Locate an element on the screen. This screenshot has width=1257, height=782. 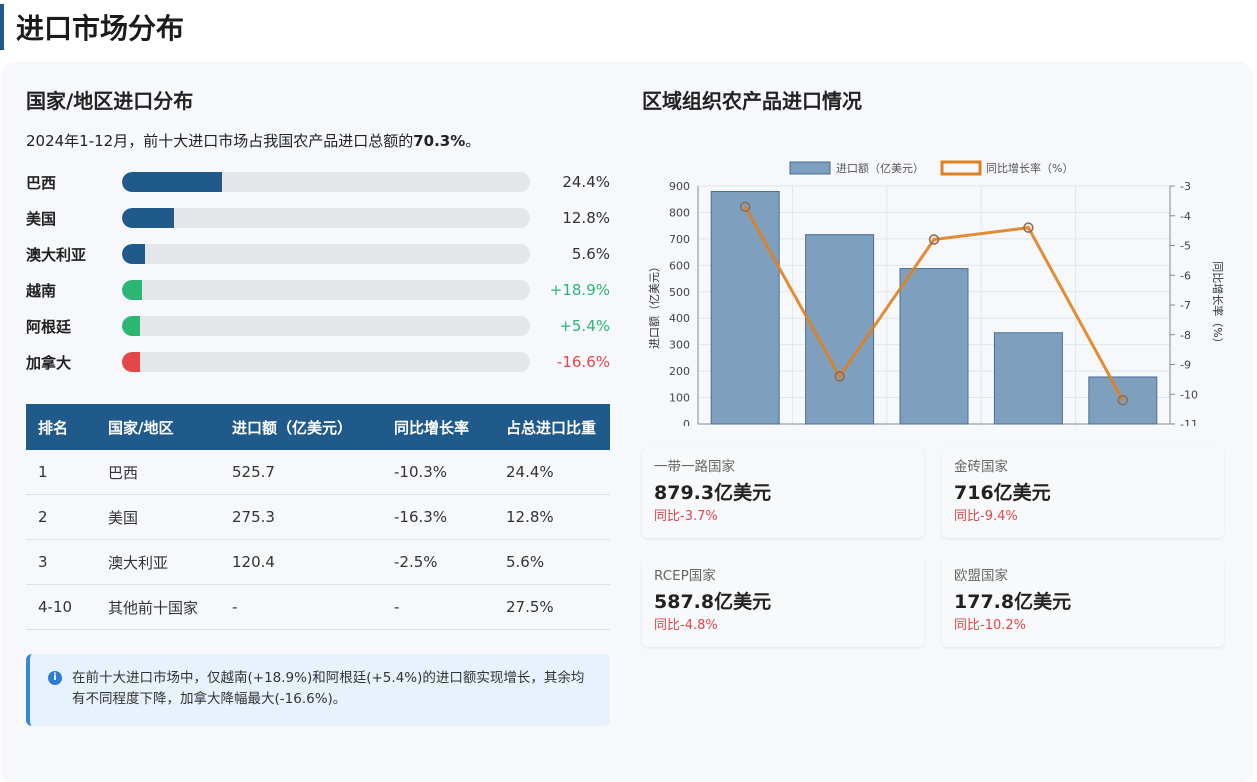
country-bar-value: 5.6% is located at coordinates (590, 254).